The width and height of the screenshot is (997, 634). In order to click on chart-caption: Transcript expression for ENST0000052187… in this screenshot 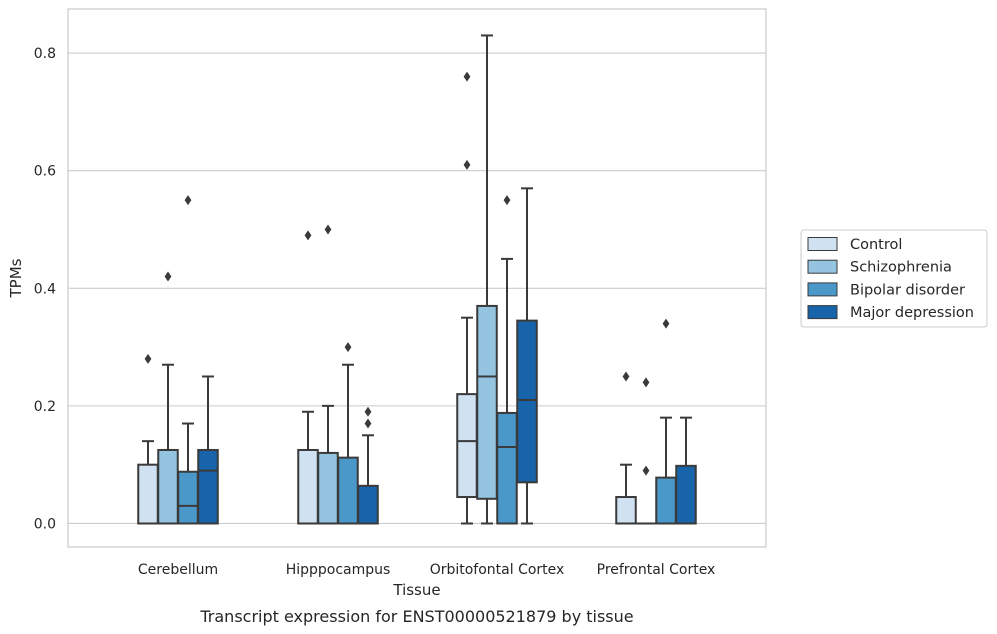, I will do `click(416, 616)`.